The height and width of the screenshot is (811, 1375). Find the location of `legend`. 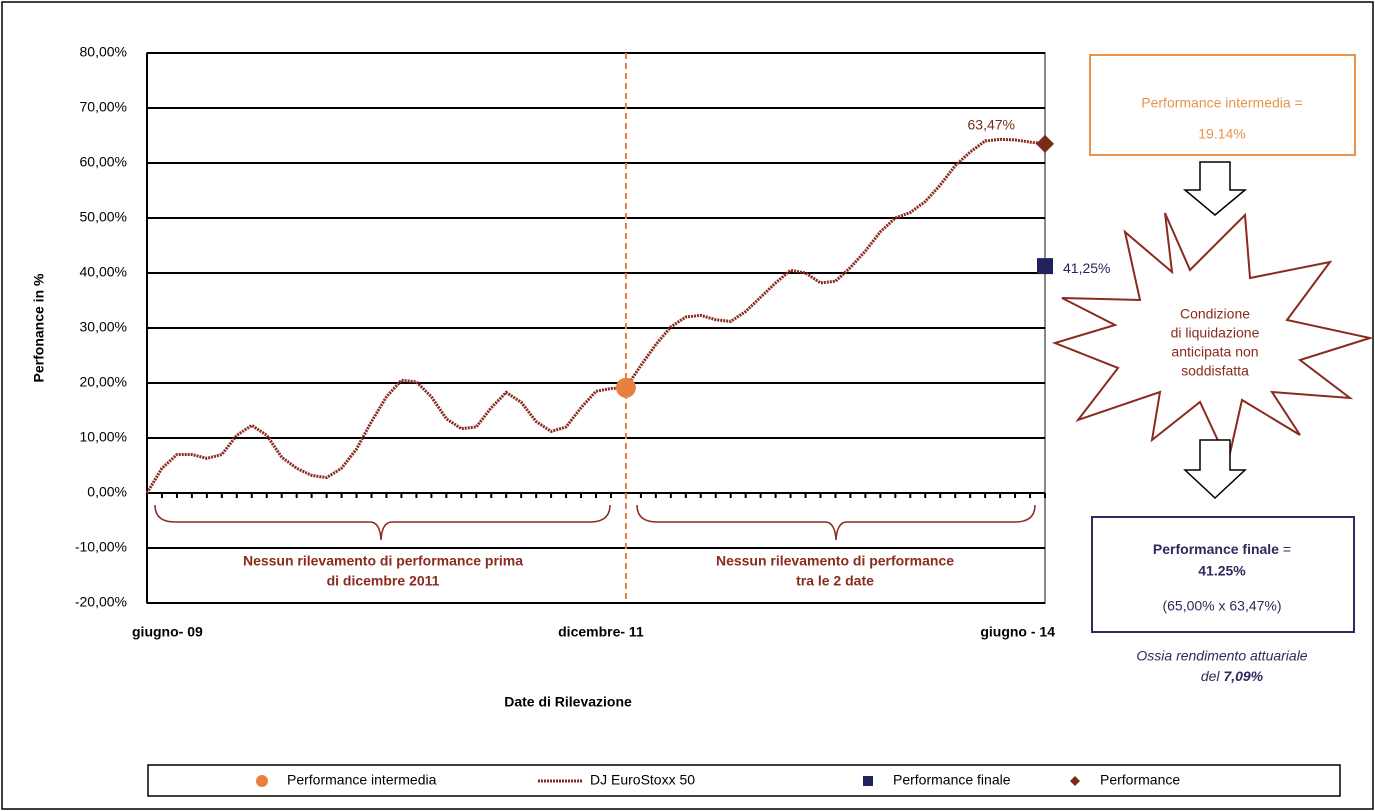

legend is located at coordinates (744, 780).